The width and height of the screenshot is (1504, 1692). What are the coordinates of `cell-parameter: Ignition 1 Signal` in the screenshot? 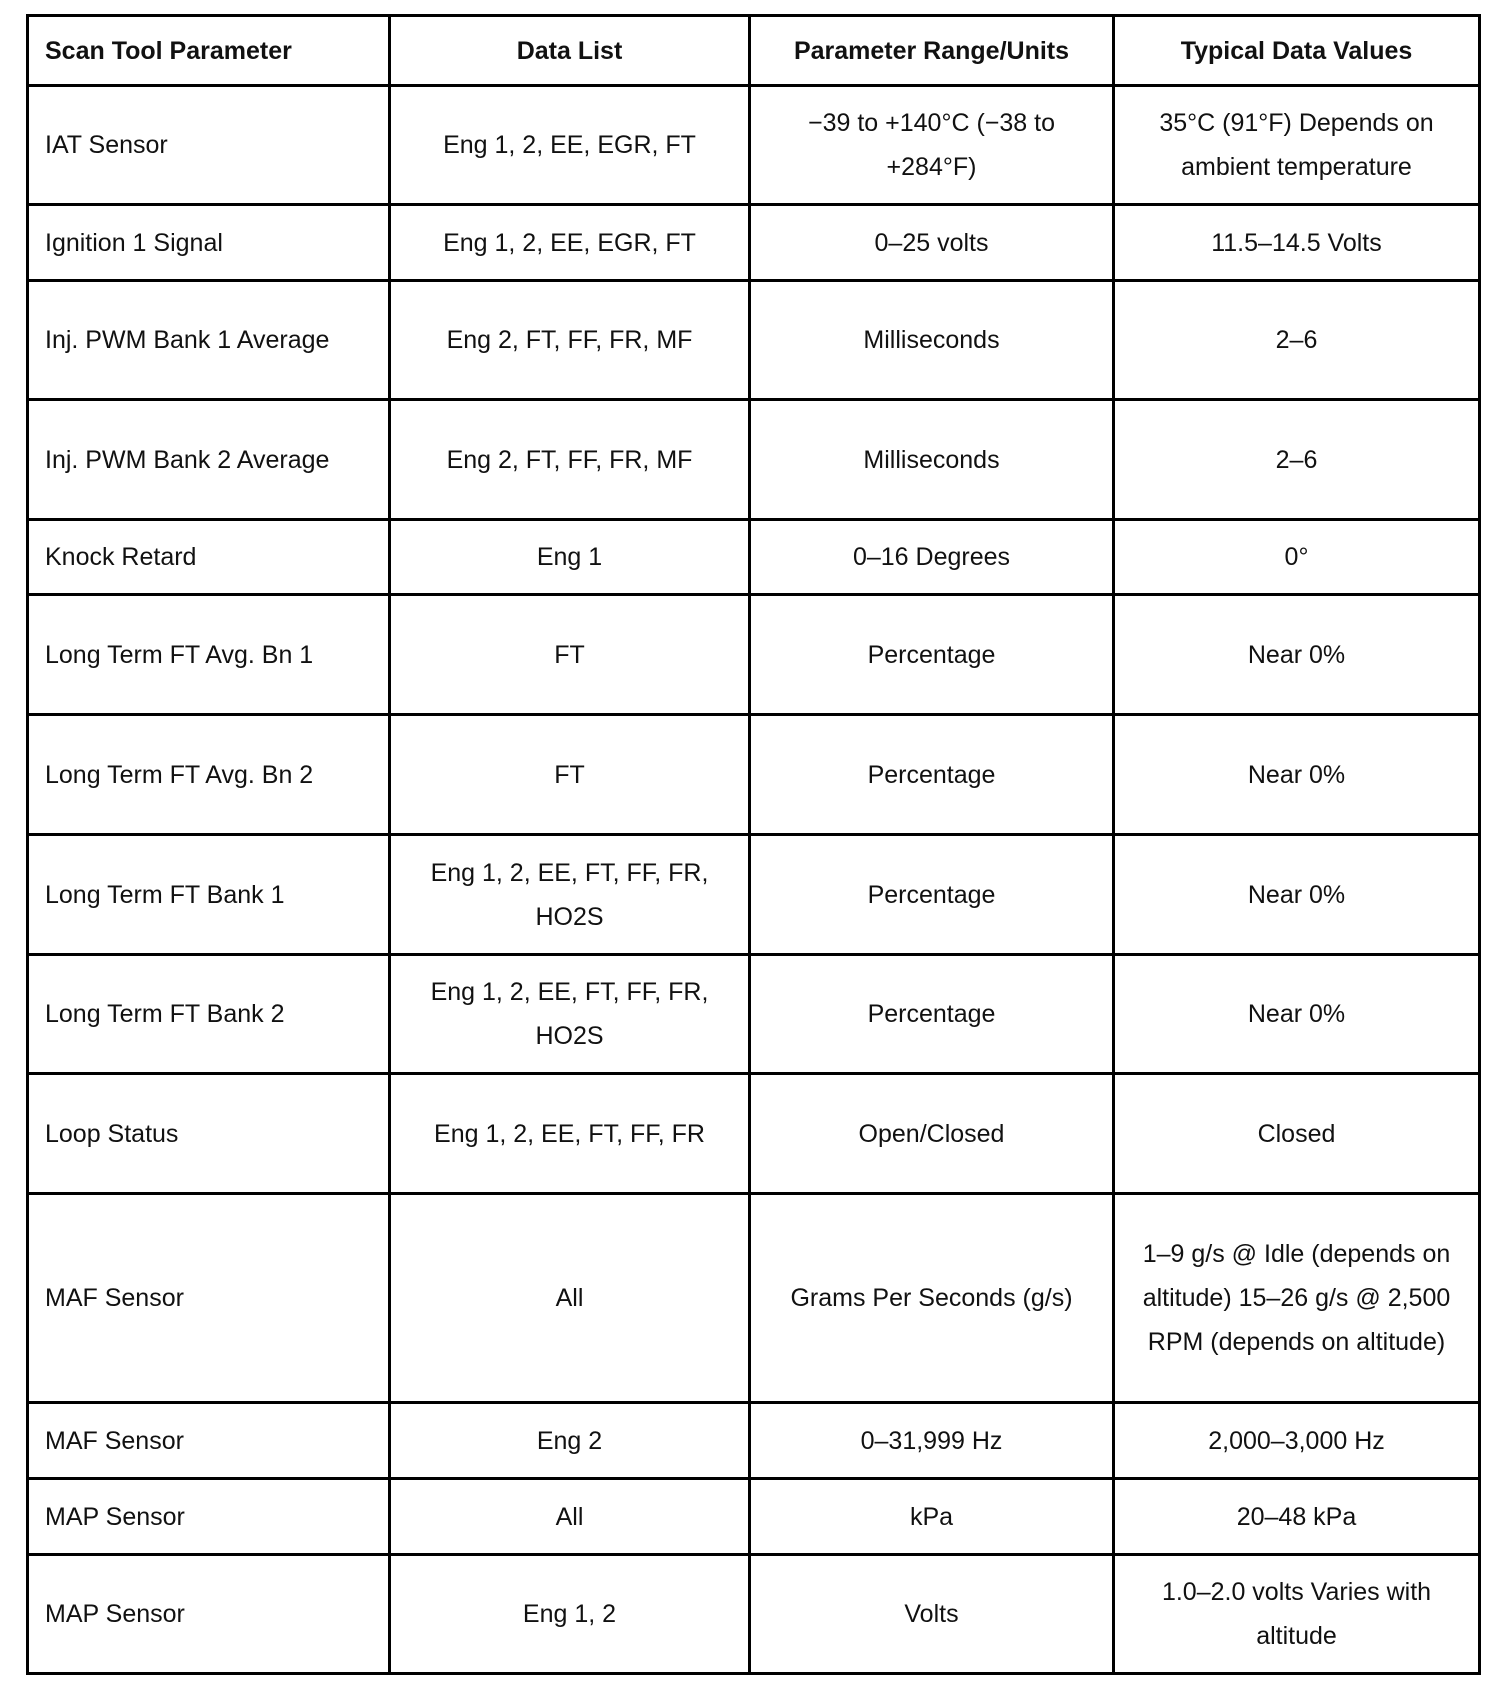 It's located at (208, 242).